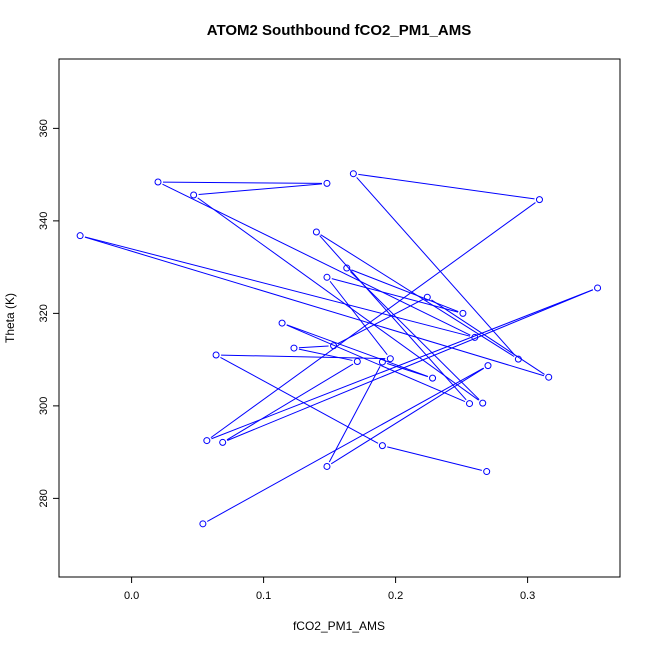 The height and width of the screenshot is (650, 650). I want to click on y-tick-label: 300, so click(44, 406).